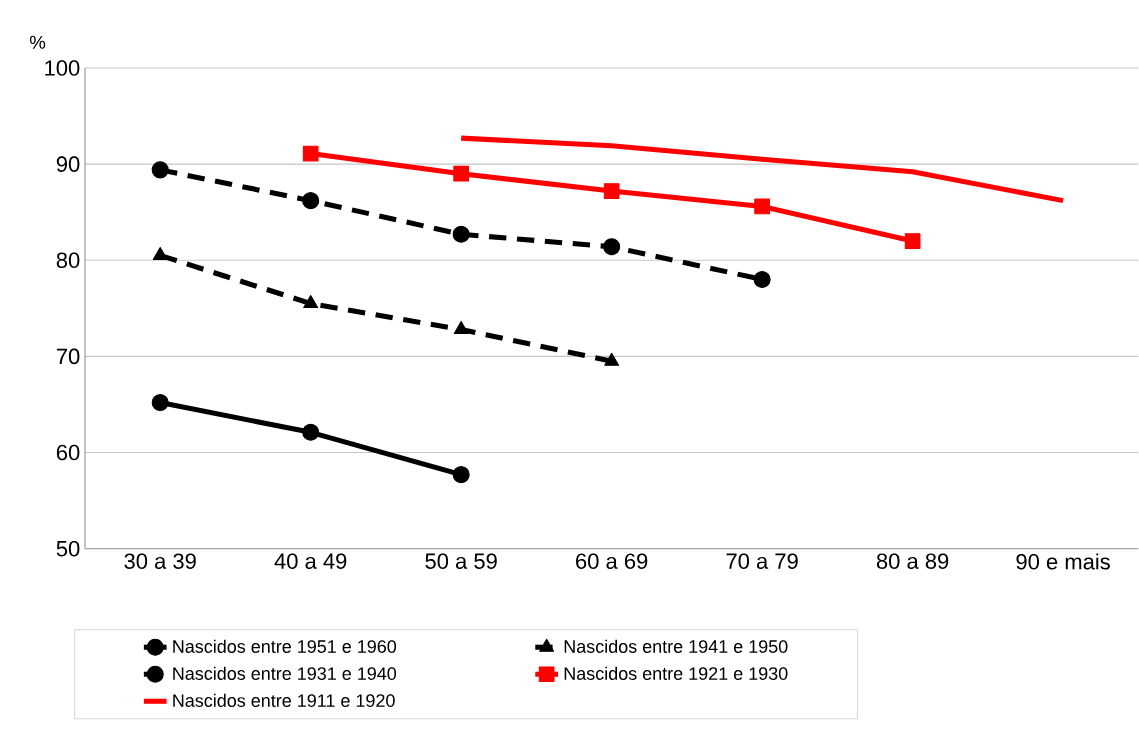 The image size is (1139, 740). What do you see at coordinates (68, 356) in the screenshot?
I see `y-tick-label: 70` at bounding box center [68, 356].